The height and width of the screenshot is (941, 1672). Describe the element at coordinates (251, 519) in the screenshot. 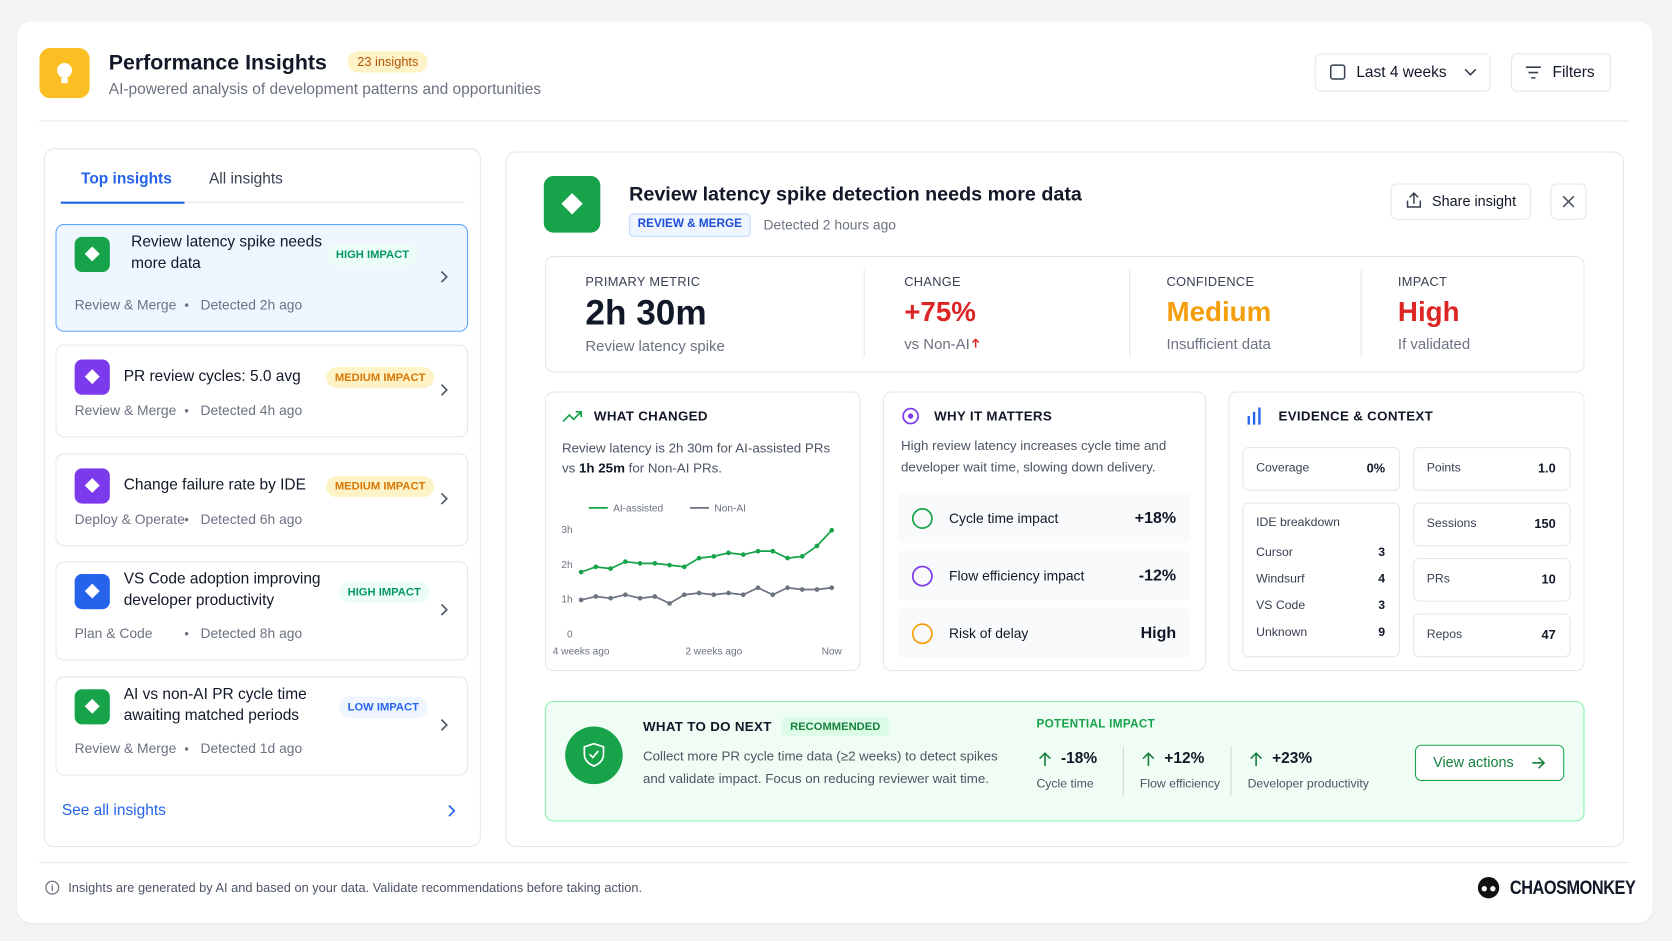

I see `insight-time: Detected 6h ago` at that location.